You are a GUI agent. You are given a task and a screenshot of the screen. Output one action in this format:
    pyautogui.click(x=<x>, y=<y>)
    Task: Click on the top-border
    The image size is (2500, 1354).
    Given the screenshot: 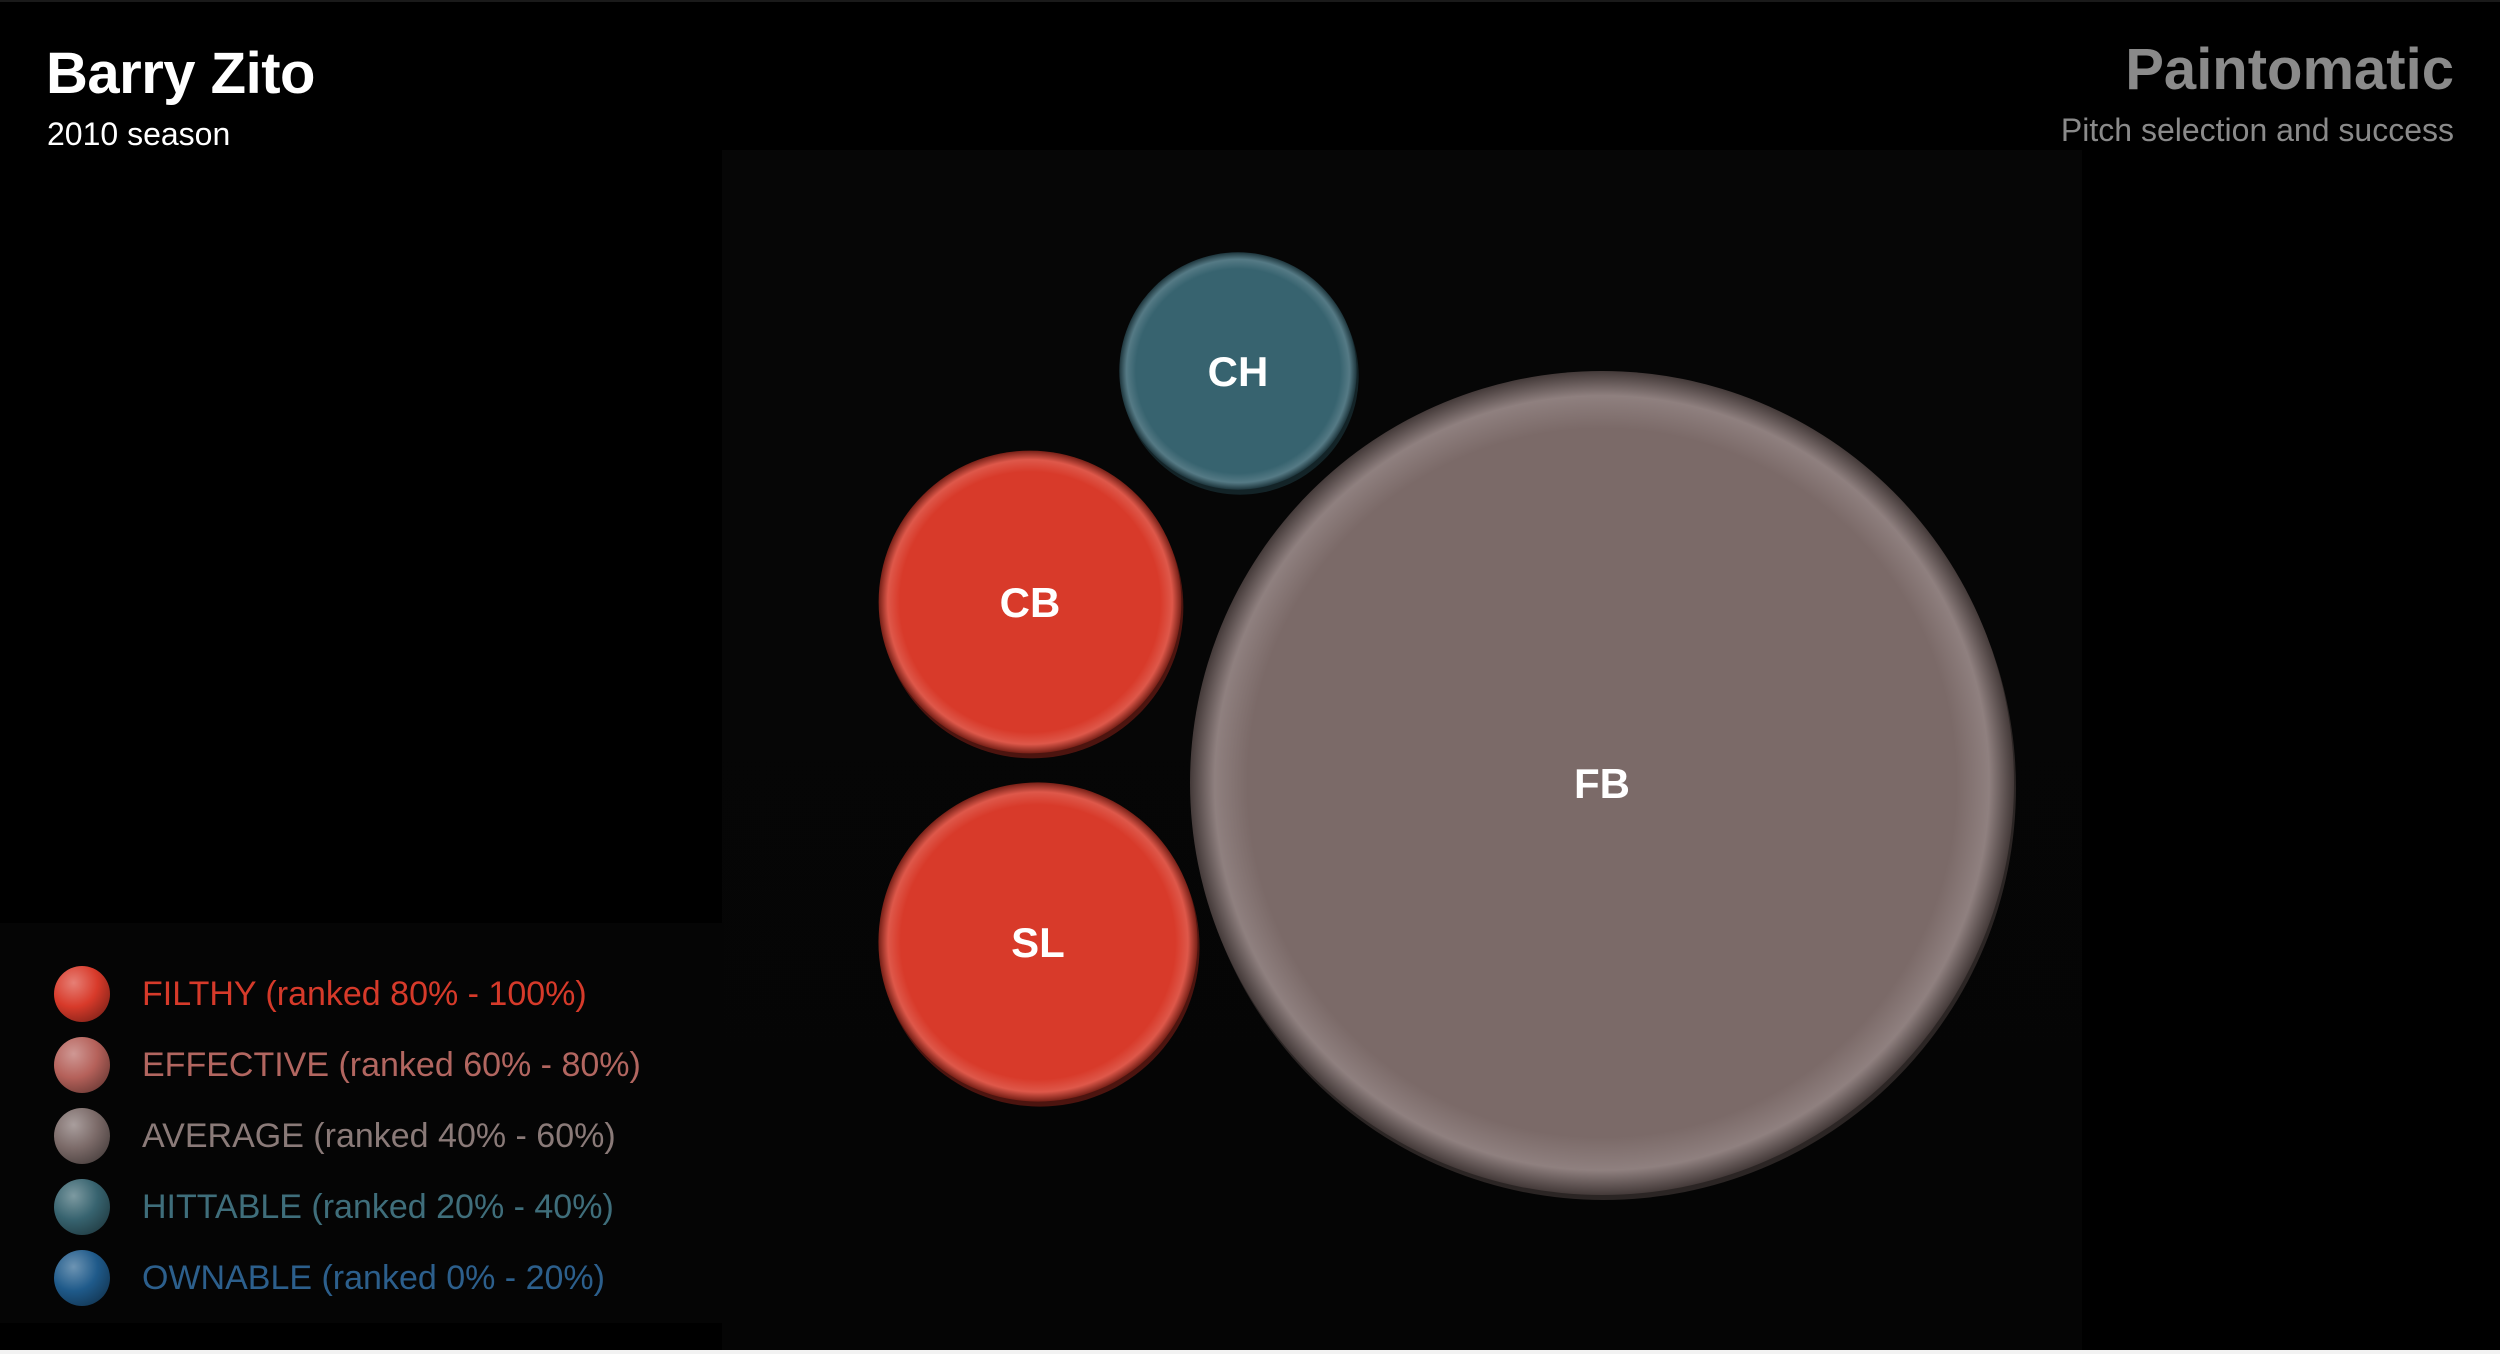 What is the action you would take?
    pyautogui.click(x=1250, y=1)
    